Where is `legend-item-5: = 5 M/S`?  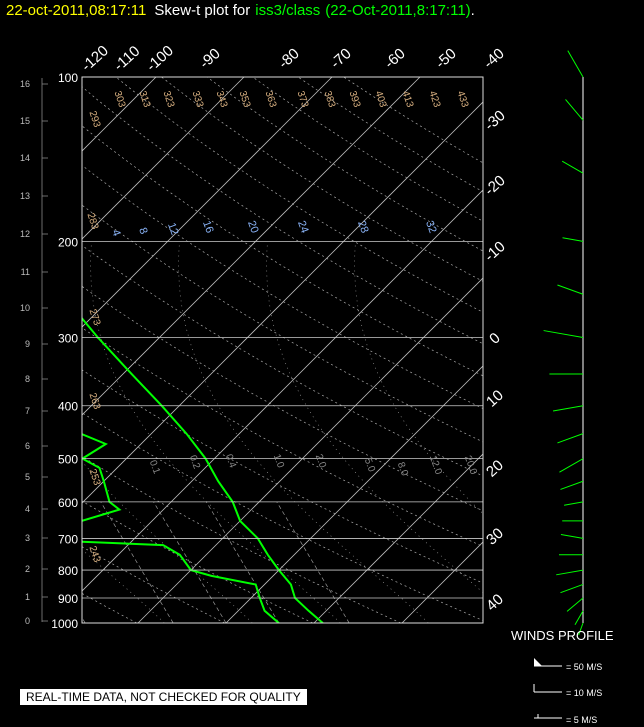
legend-item-5: = 5 M/S is located at coordinates (582, 720).